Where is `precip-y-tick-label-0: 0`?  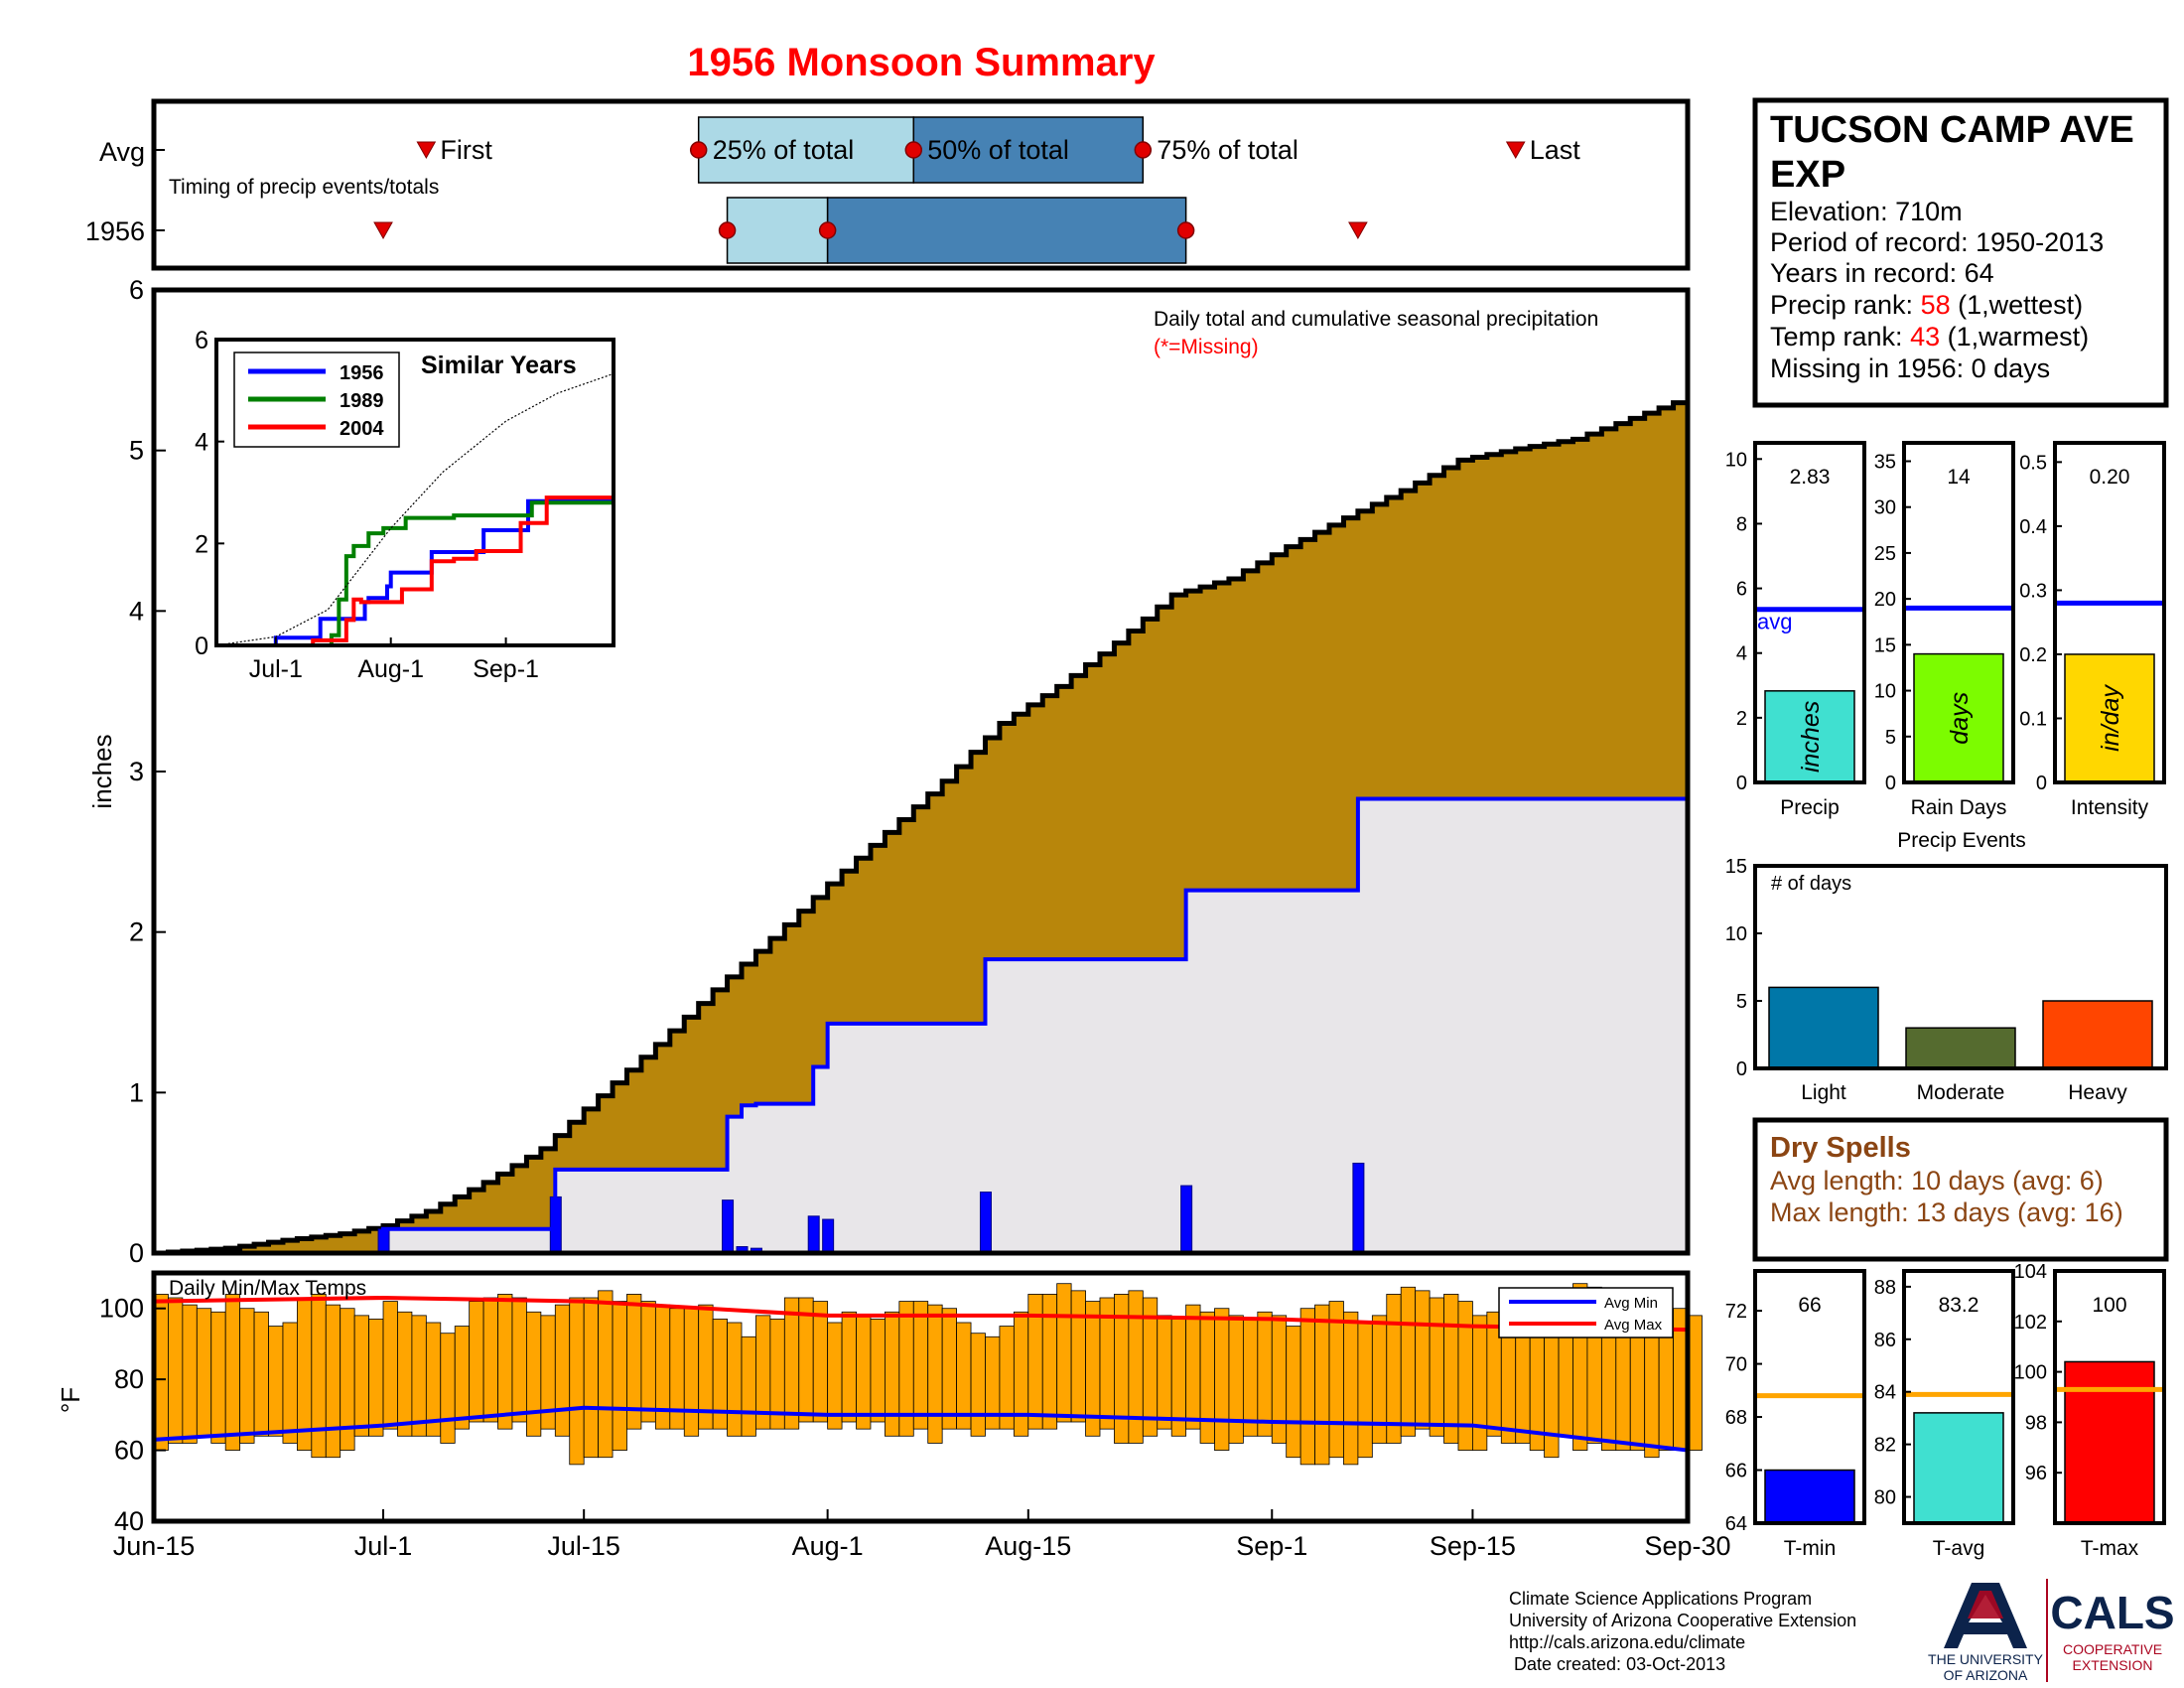
precip-y-tick-label-0: 0 is located at coordinates (136, 1253).